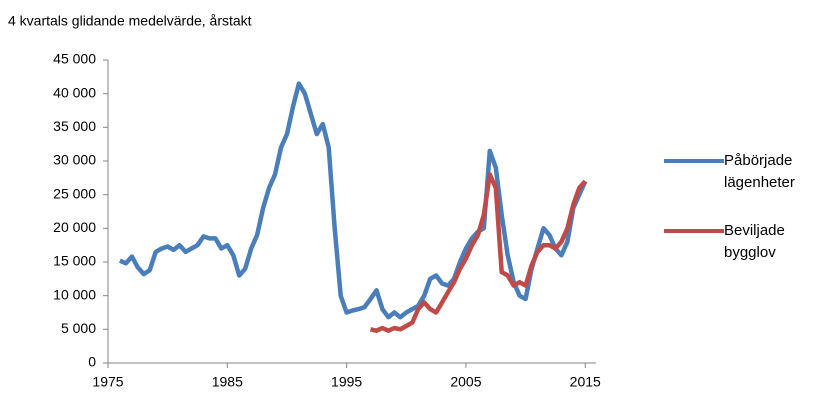 The height and width of the screenshot is (400, 821). What do you see at coordinates (585, 382) in the screenshot?
I see `x-tick-label: 2015` at bounding box center [585, 382].